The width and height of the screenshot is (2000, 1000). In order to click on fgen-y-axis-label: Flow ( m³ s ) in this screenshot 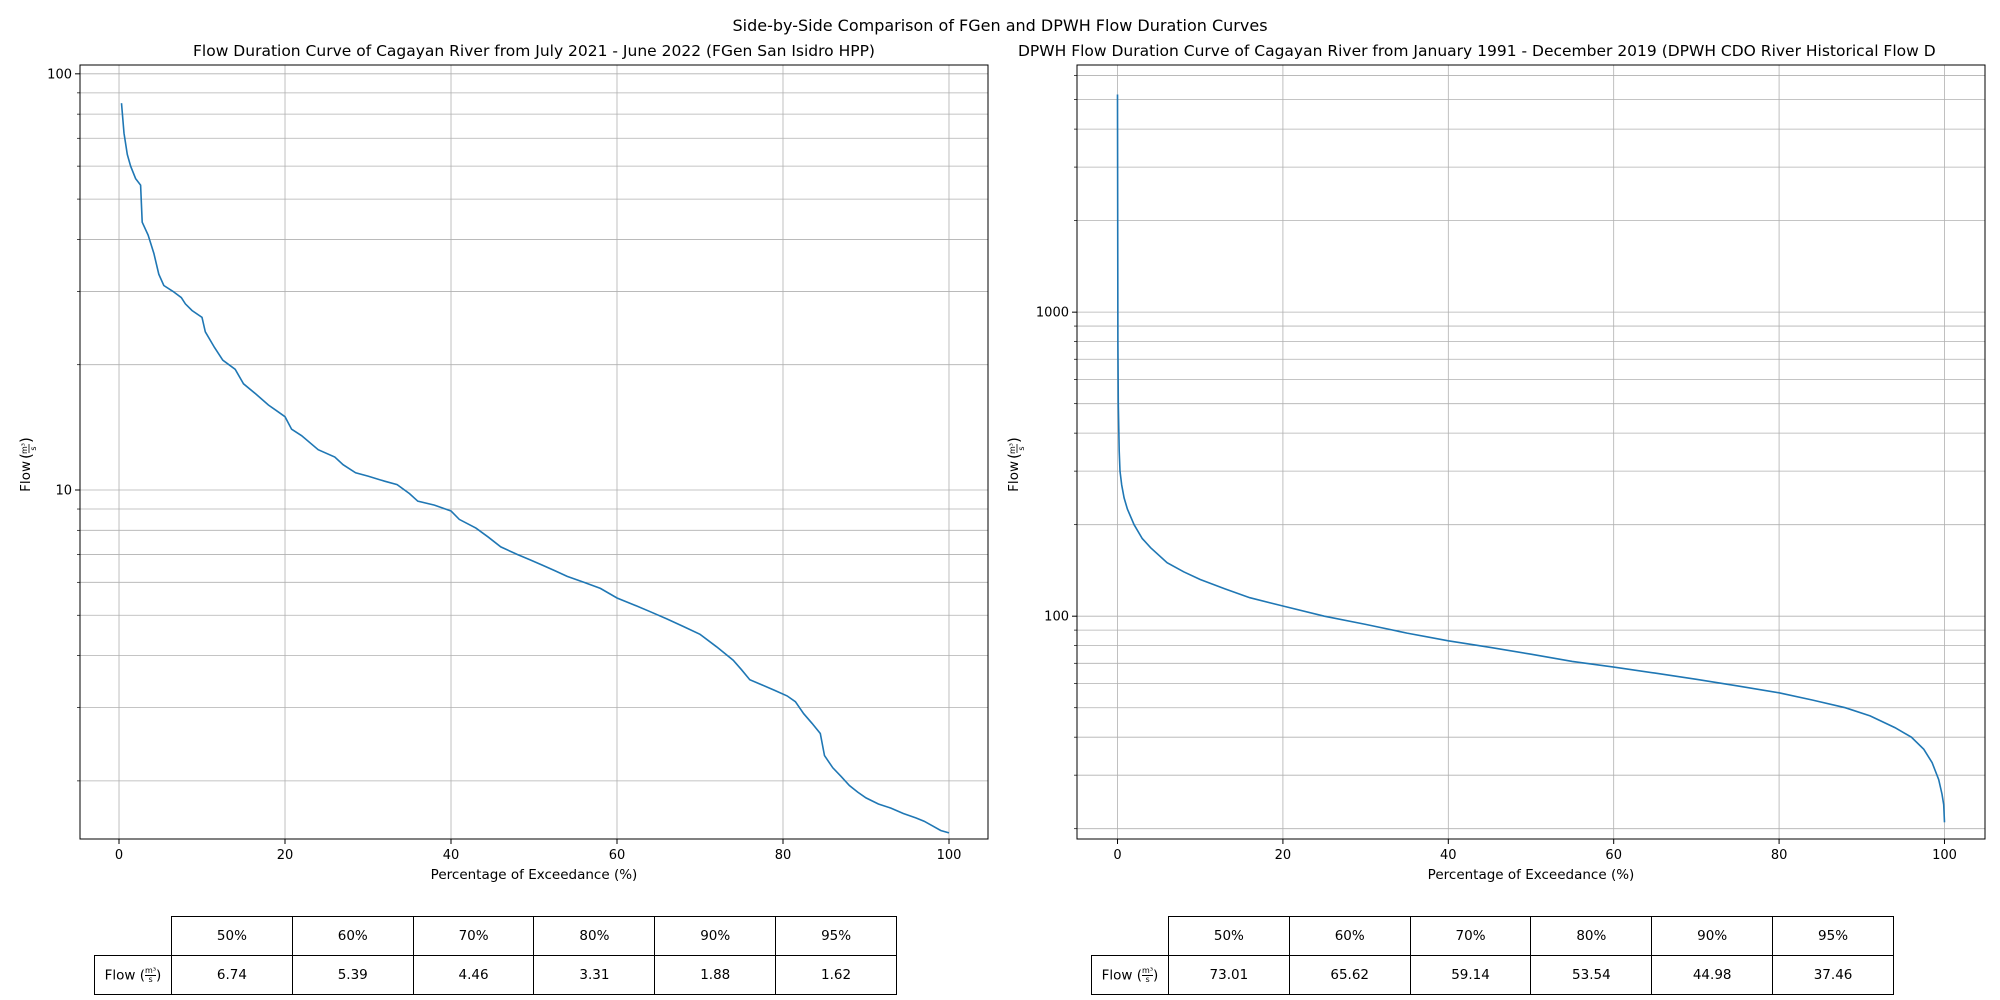, I will do `click(27, 464)`.